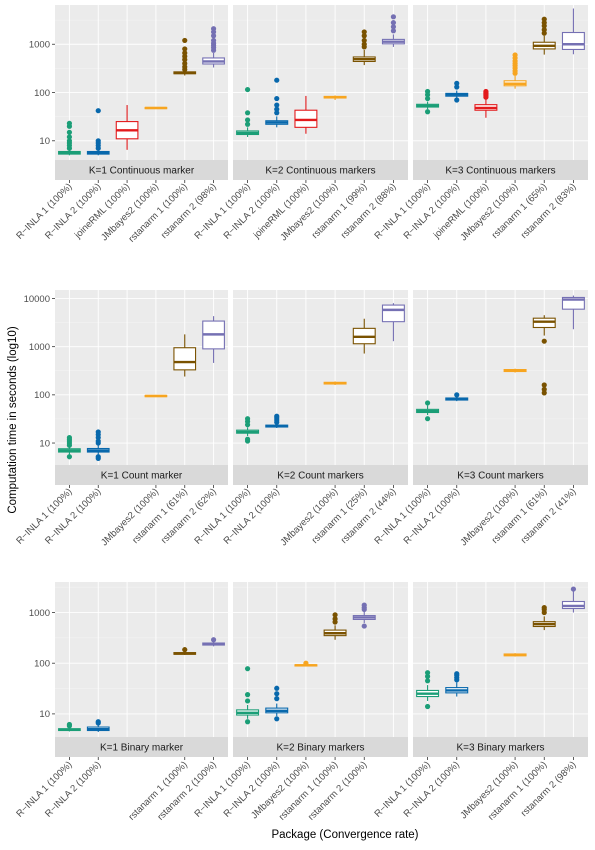 This screenshot has height=850, width=595. Describe the element at coordinates (39, 613) in the screenshot. I see `y-tick-label: 1000` at that location.